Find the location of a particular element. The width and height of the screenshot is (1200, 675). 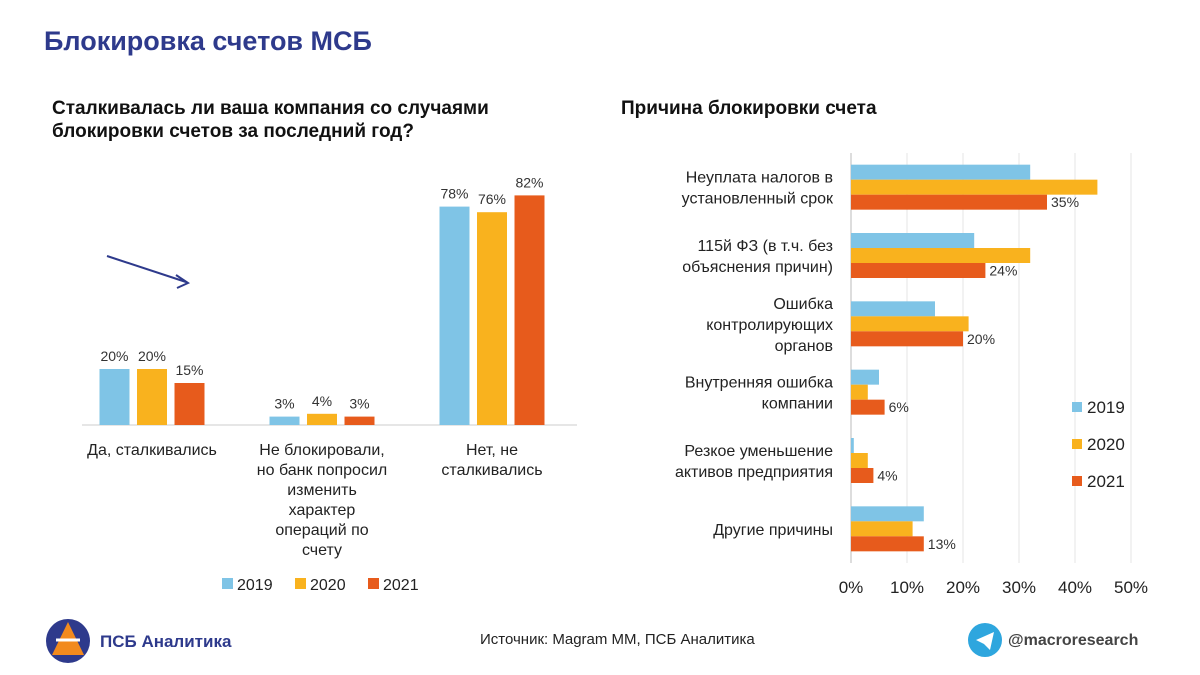

value-label: 15% is located at coordinates (189, 370).